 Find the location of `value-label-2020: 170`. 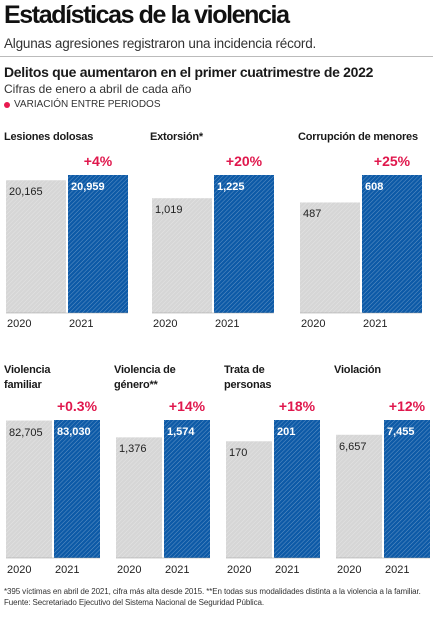

value-label-2020: 170 is located at coordinates (238, 453).